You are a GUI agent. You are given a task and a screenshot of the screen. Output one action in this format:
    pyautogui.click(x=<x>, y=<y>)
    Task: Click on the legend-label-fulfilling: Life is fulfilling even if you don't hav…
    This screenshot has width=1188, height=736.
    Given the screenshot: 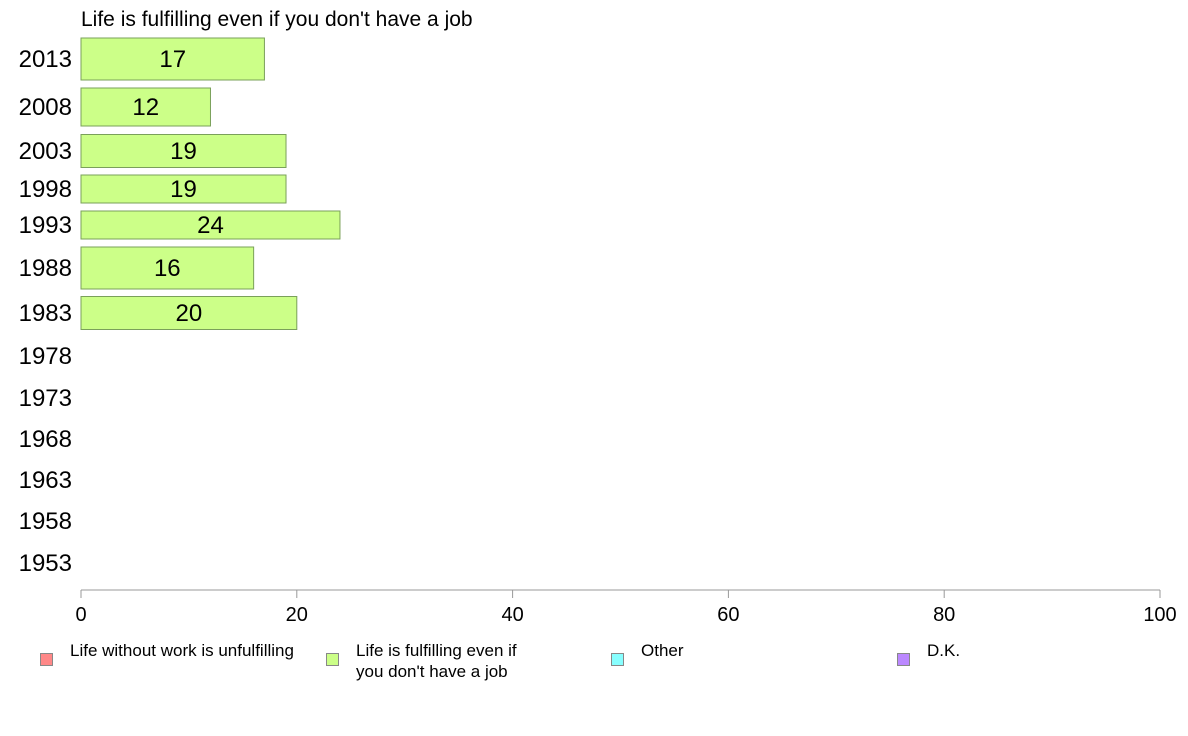 What is the action you would take?
    pyautogui.click(x=436, y=660)
    